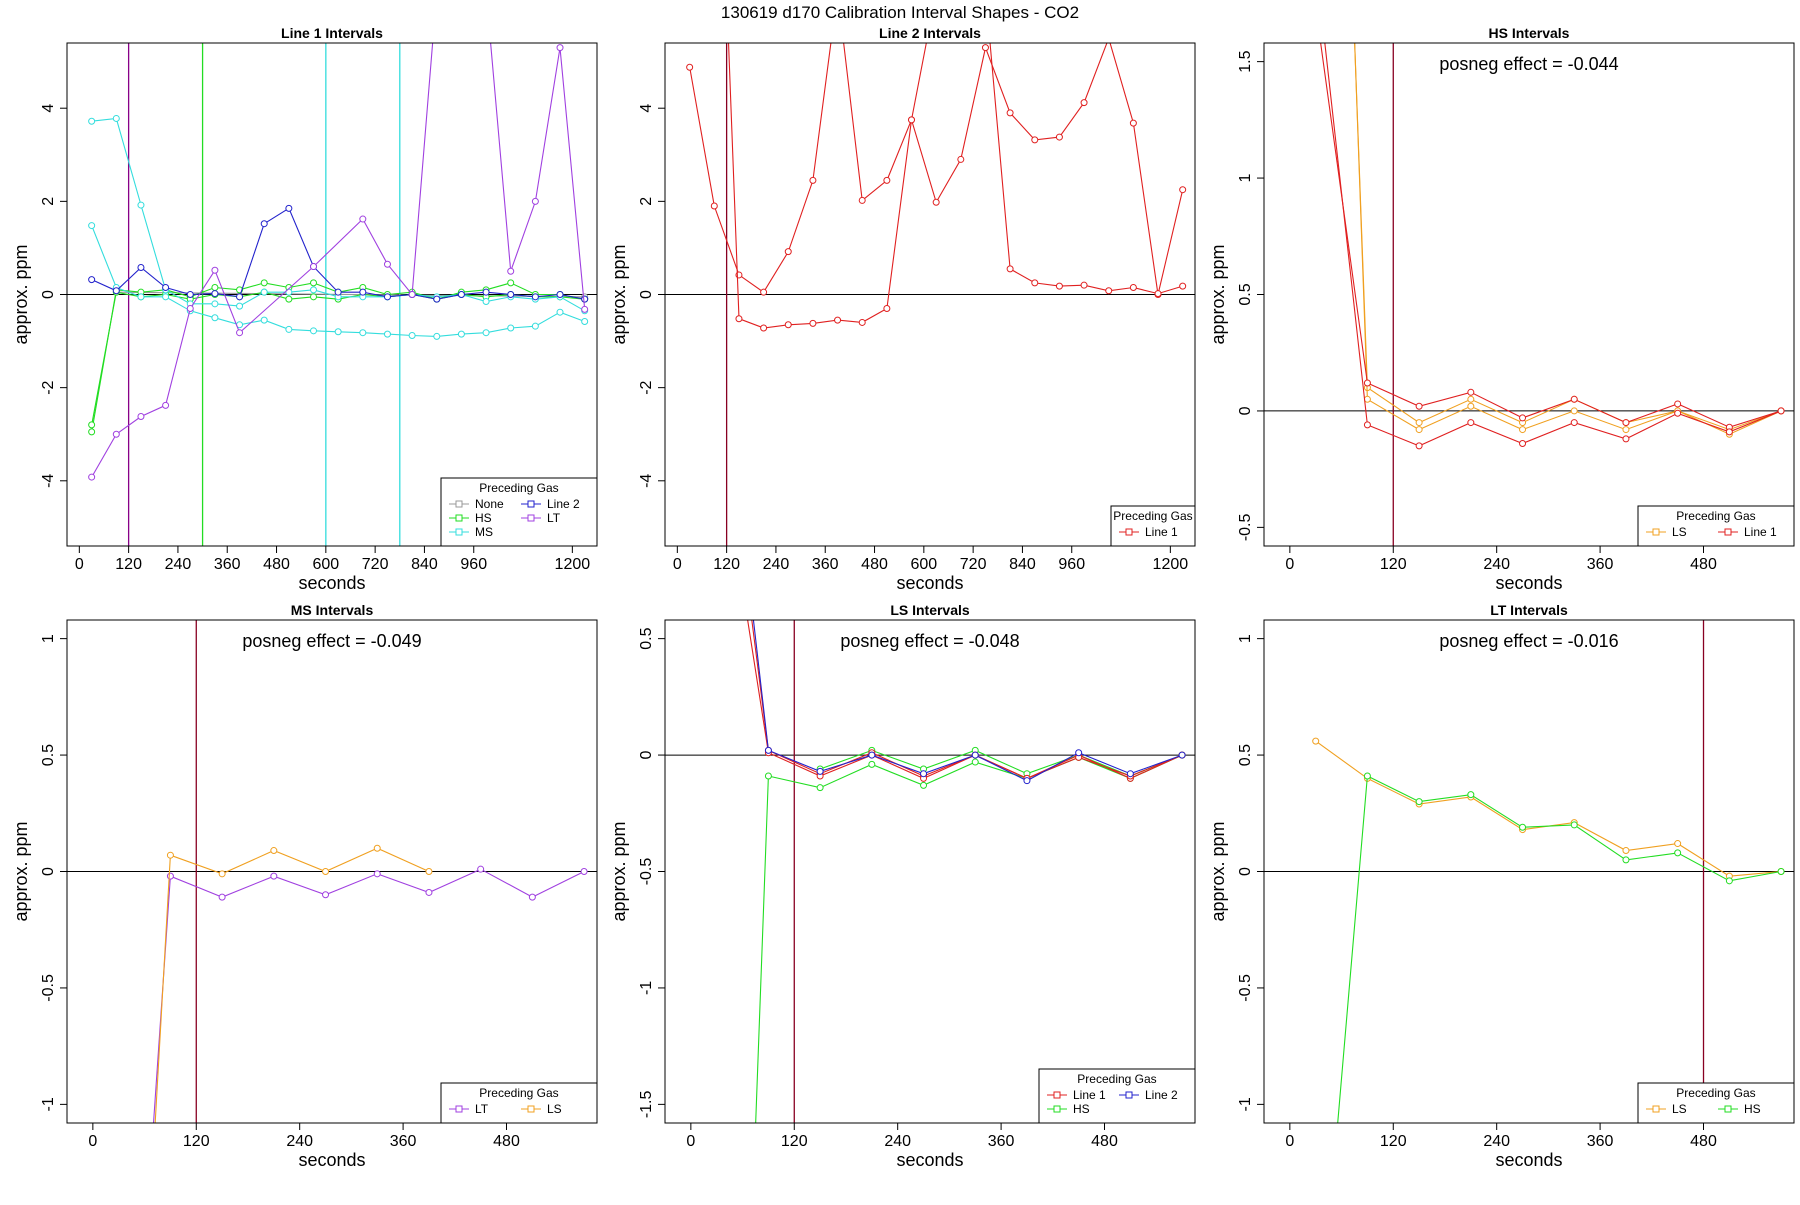  What do you see at coordinates (1071, 564) in the screenshot?
I see `x-tick-label: 960` at bounding box center [1071, 564].